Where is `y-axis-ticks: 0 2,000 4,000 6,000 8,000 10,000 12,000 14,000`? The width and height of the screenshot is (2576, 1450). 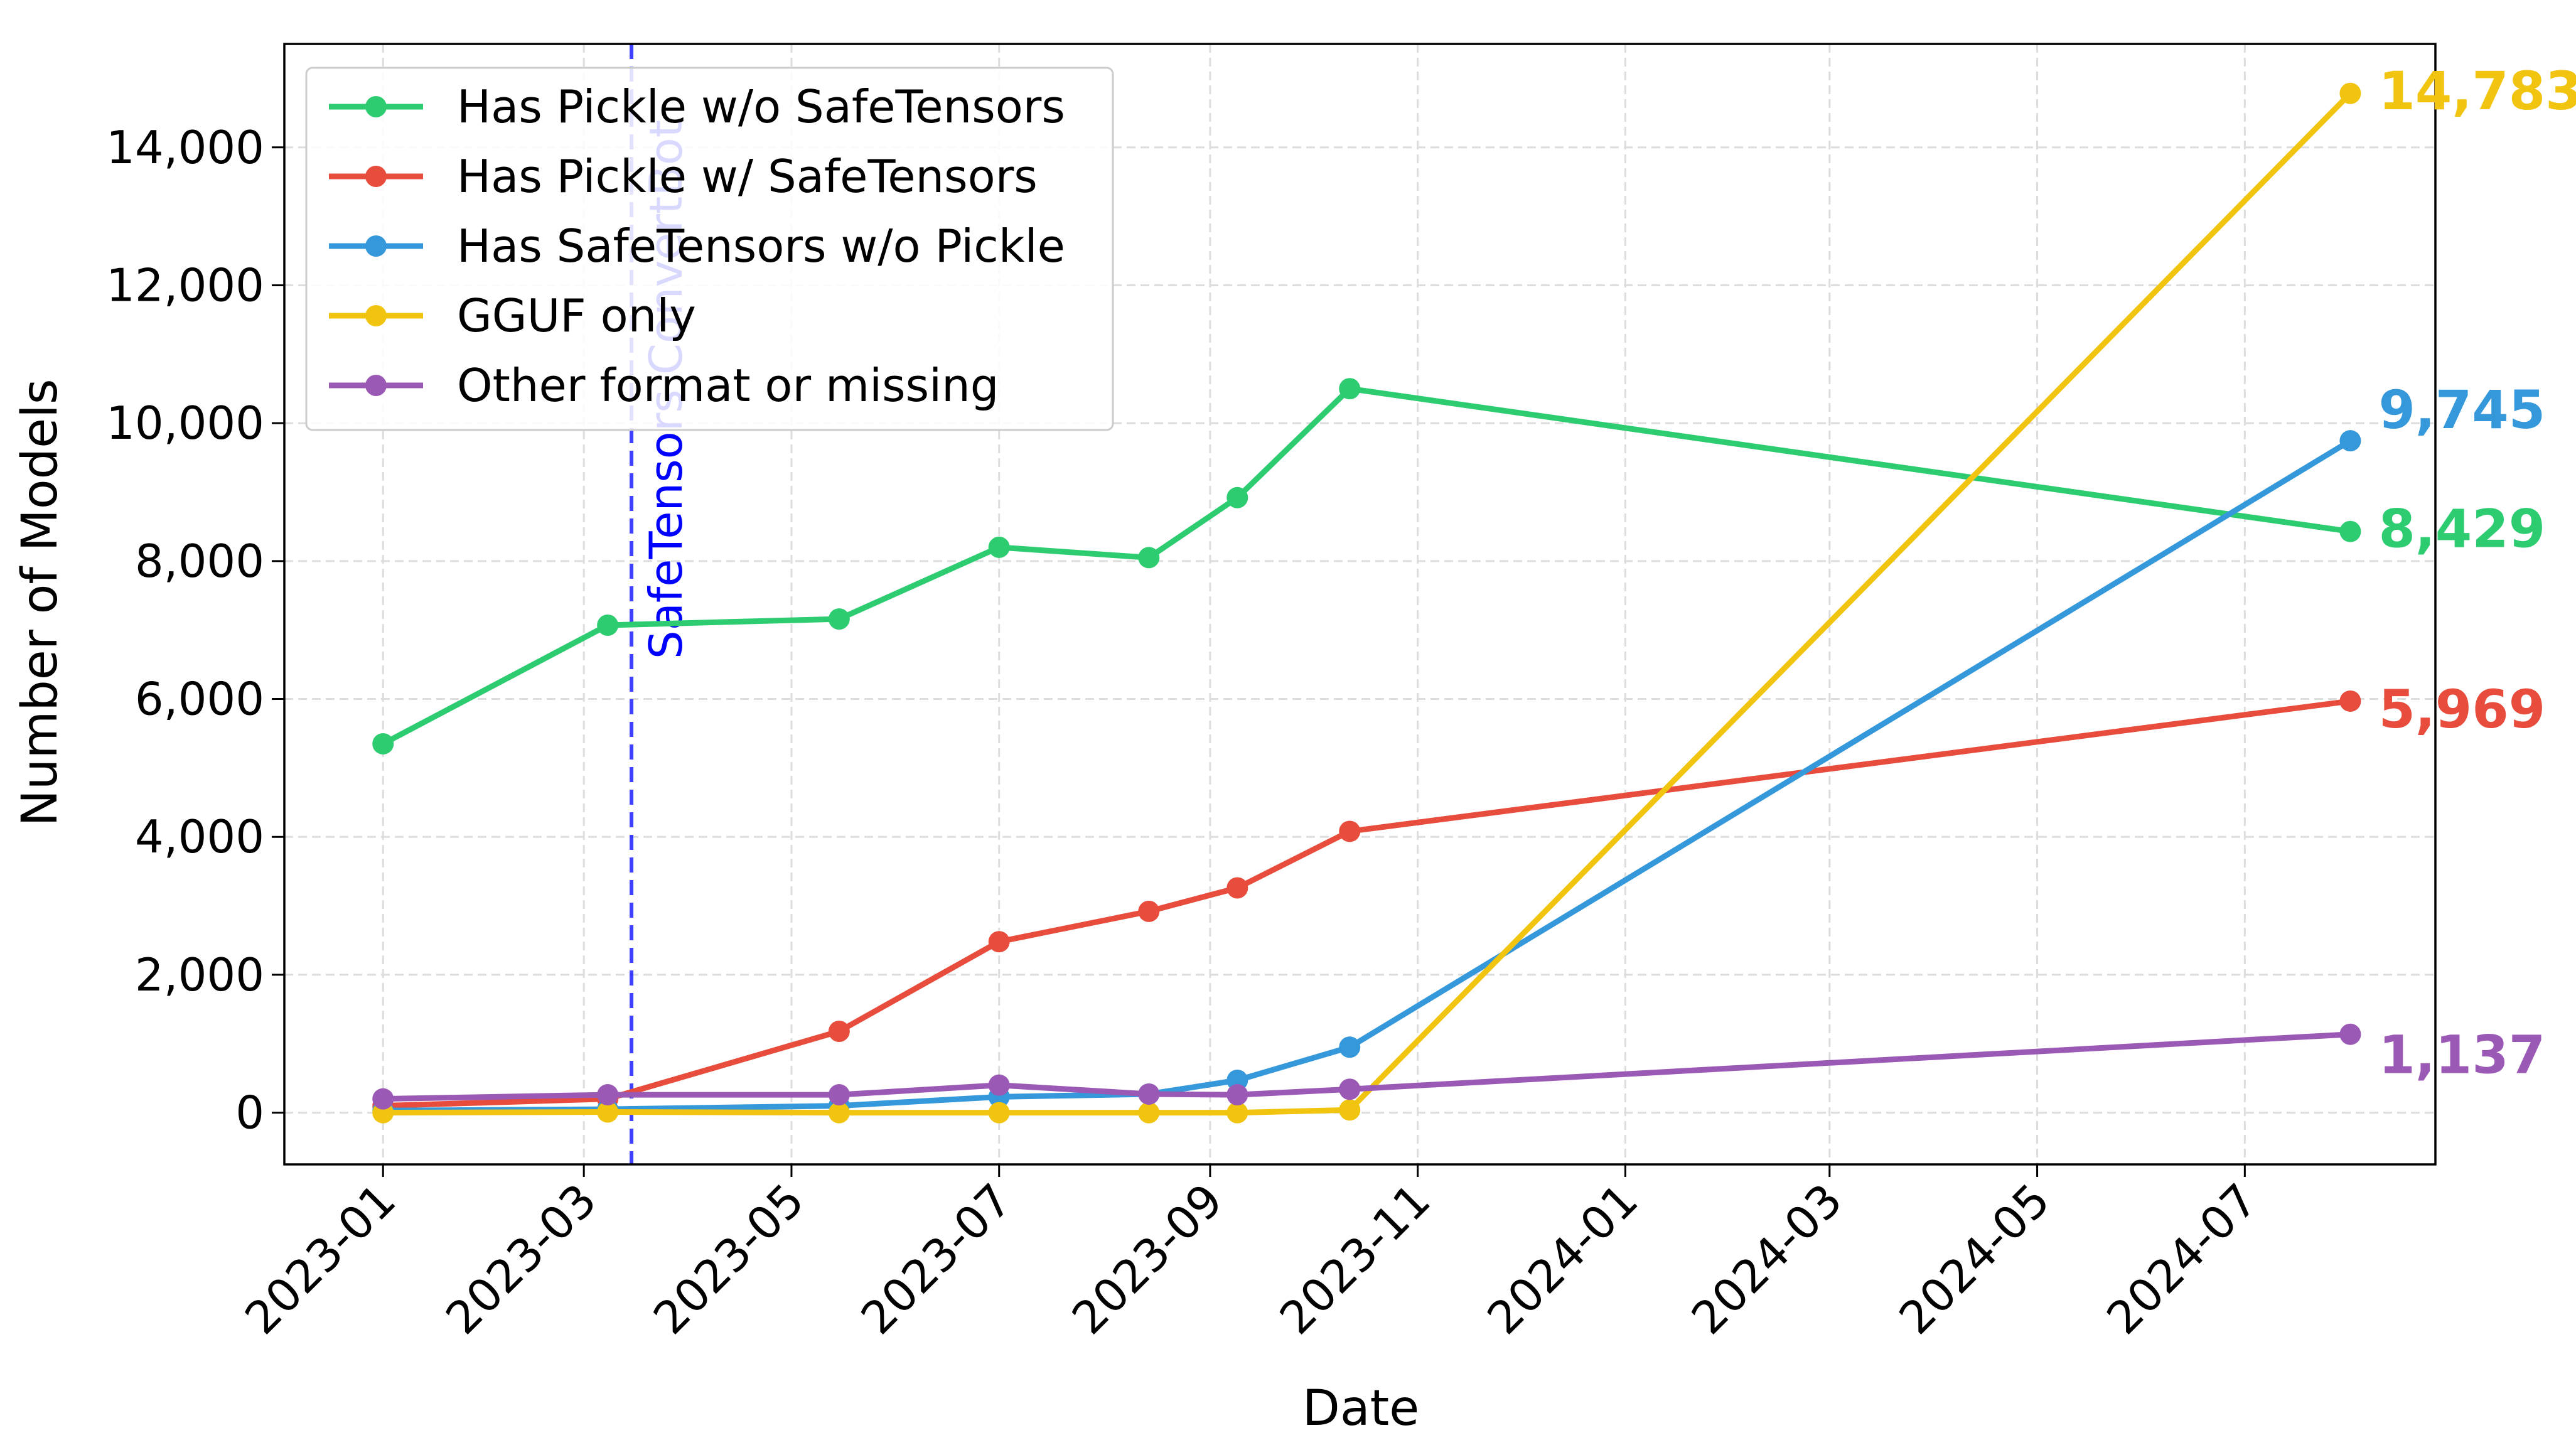 y-axis-ticks: 0 2,000 4,000 6,000 8,000 10,000 12,000 14,000 is located at coordinates (195, 630).